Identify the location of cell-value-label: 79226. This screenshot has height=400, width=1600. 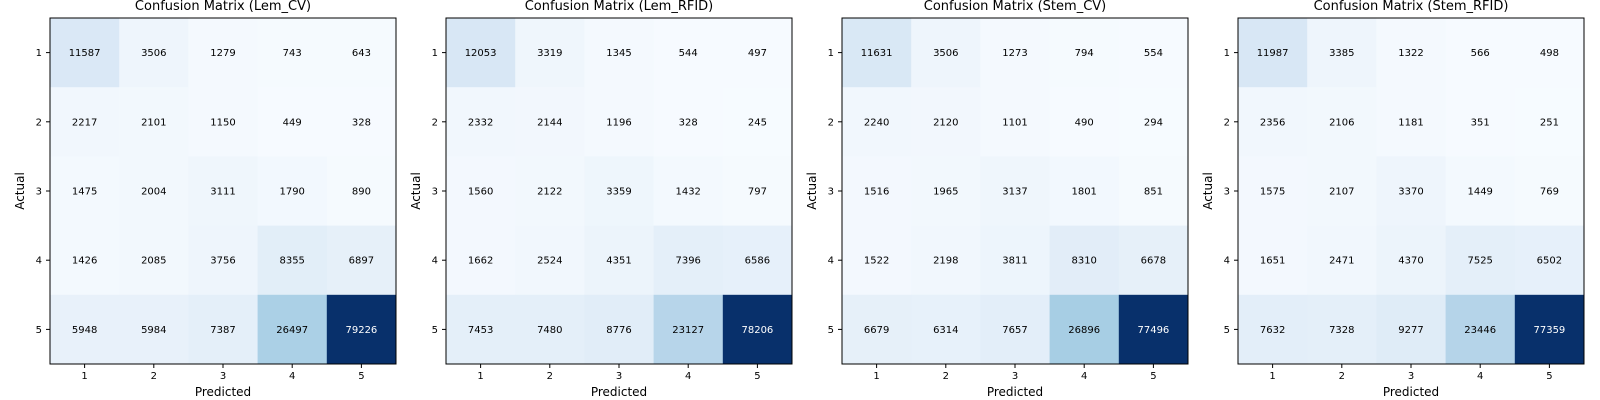
(361, 330).